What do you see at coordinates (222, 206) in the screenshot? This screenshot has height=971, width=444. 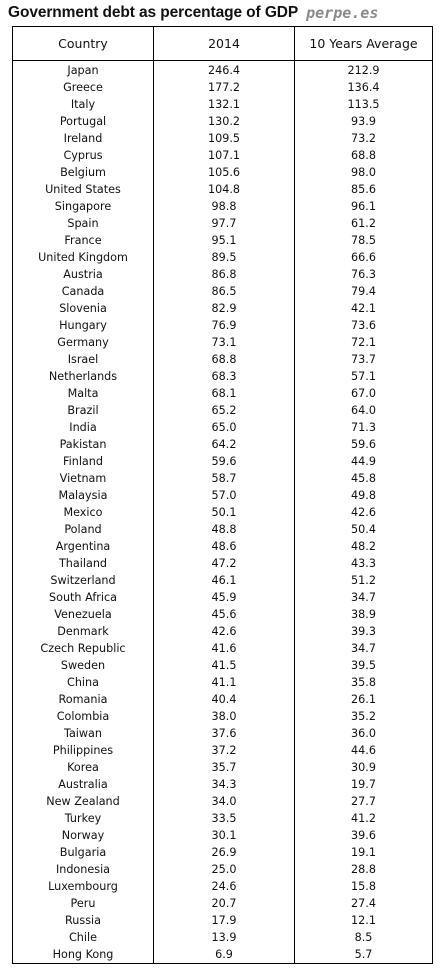 I see `table-row: Singapore 98.8 96.1` at bounding box center [222, 206].